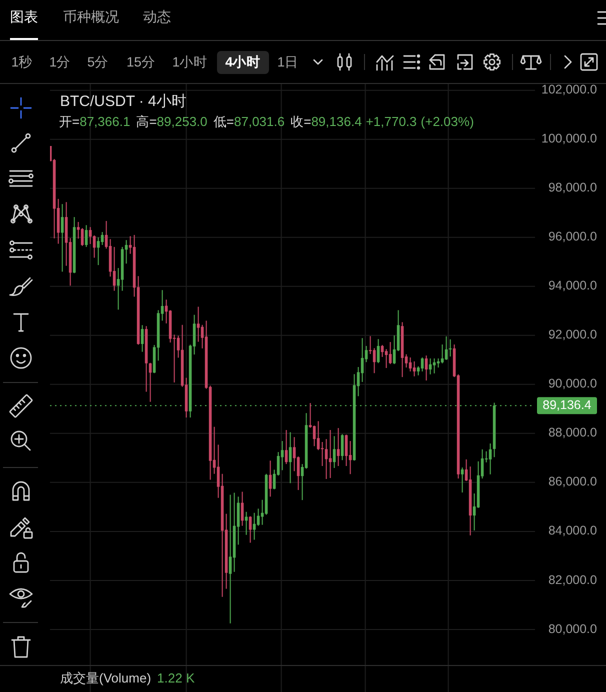  I want to click on y-tick-label: 88,000.0, so click(573, 433).